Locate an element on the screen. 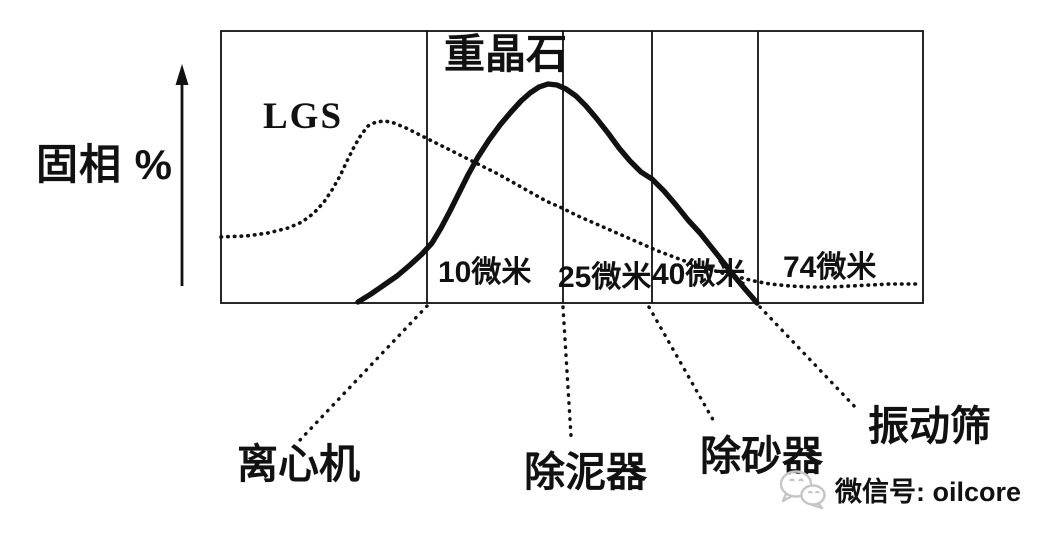 The width and height of the screenshot is (1043, 534). boundary-label-74-micron: 74微米 is located at coordinates (830, 267).